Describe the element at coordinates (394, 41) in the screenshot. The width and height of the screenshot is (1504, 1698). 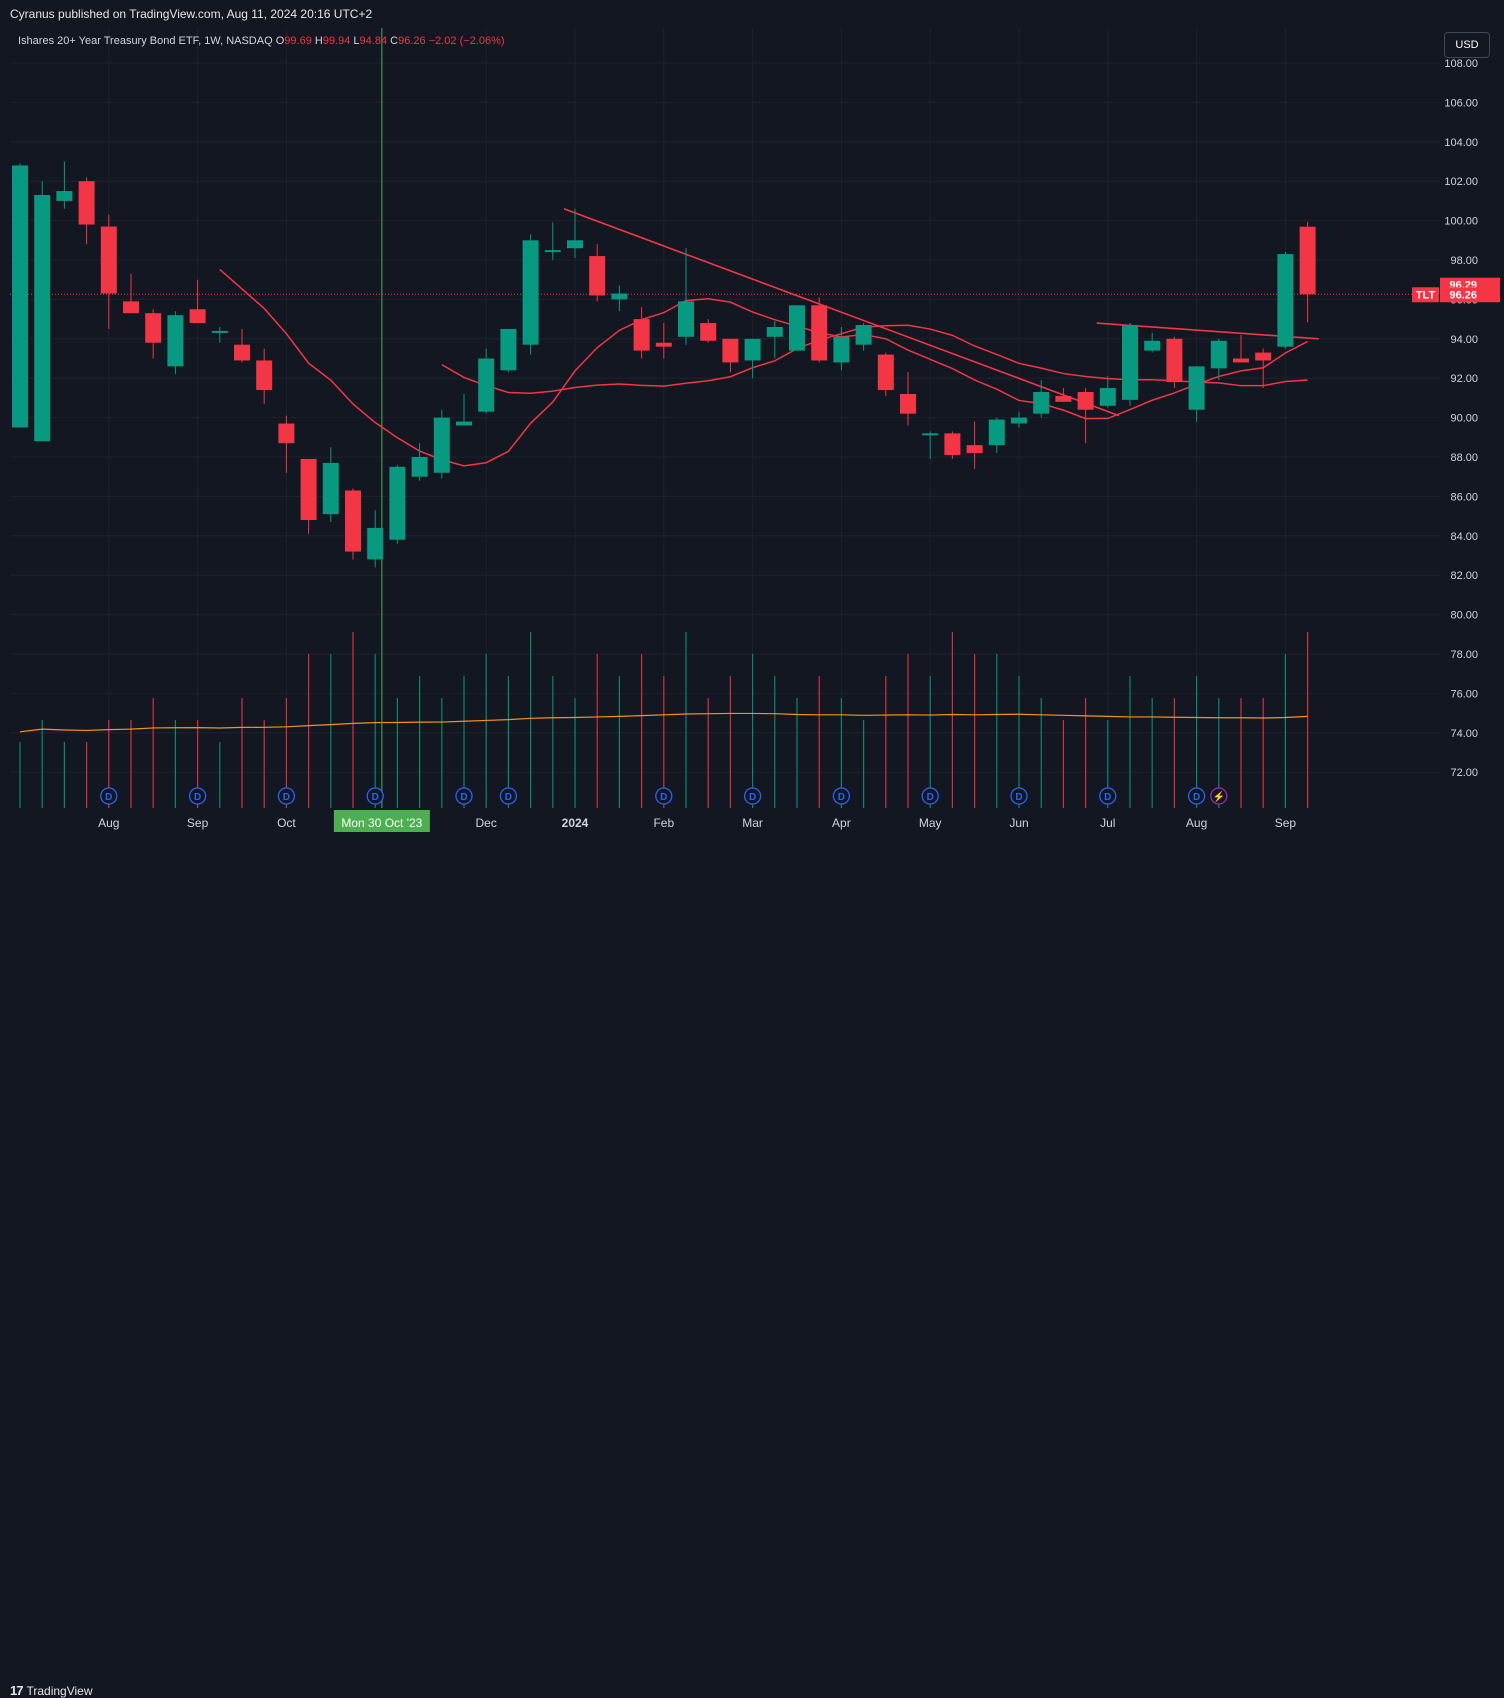
I see `legend-close-label: C` at that location.